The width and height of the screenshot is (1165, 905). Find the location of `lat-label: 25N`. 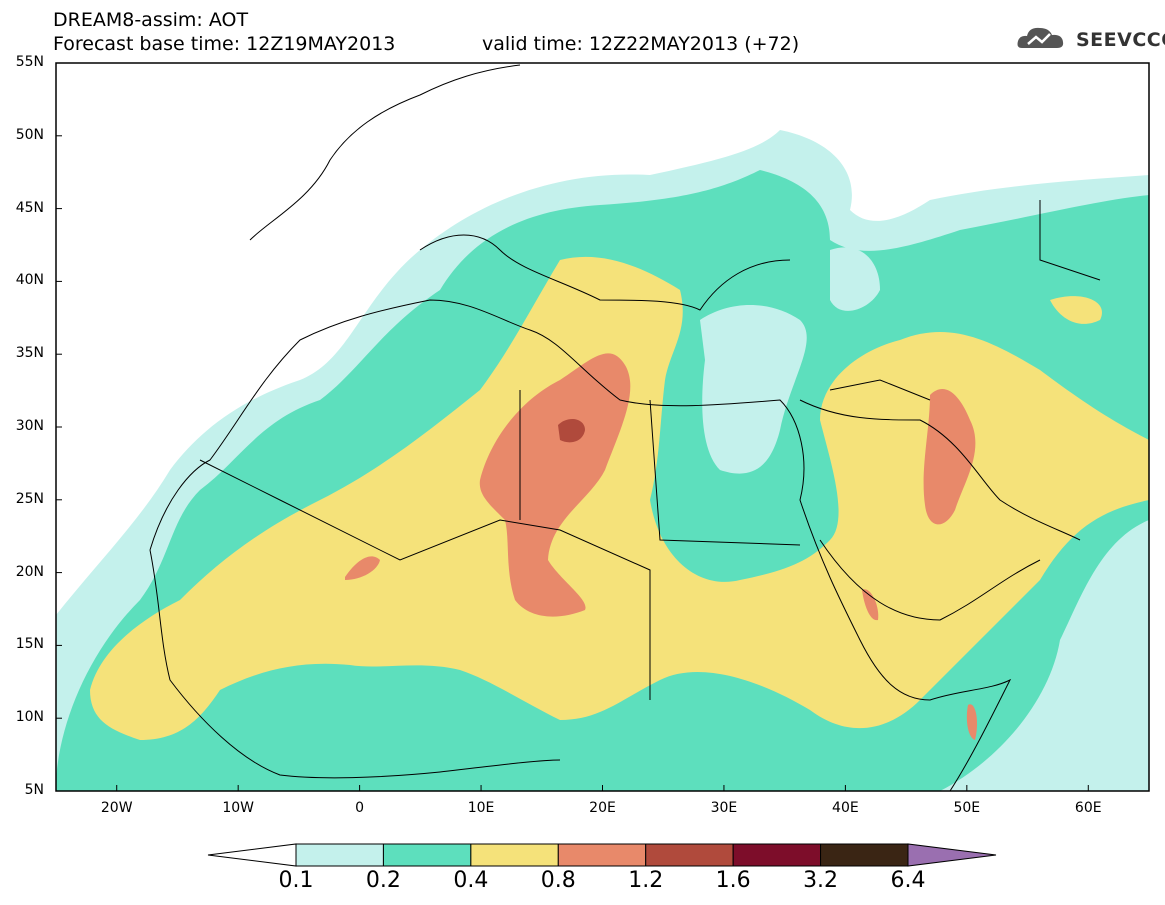

lat-label: 25N is located at coordinates (29, 498).